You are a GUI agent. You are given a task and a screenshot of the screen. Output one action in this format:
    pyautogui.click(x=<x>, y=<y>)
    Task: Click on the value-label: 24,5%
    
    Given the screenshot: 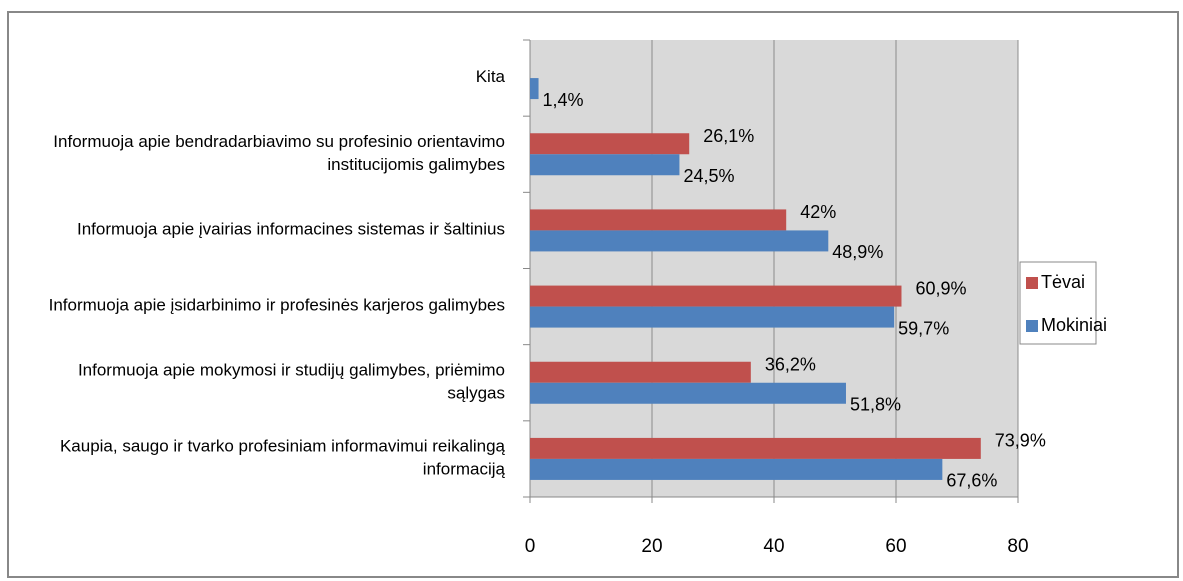 What is the action you would take?
    pyautogui.click(x=708, y=176)
    